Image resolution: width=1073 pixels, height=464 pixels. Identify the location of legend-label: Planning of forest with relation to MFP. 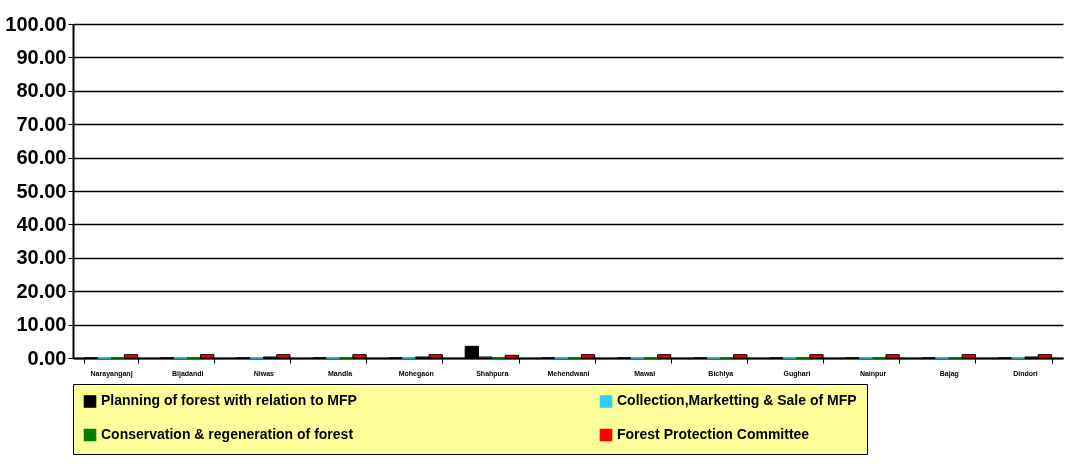
(229, 400).